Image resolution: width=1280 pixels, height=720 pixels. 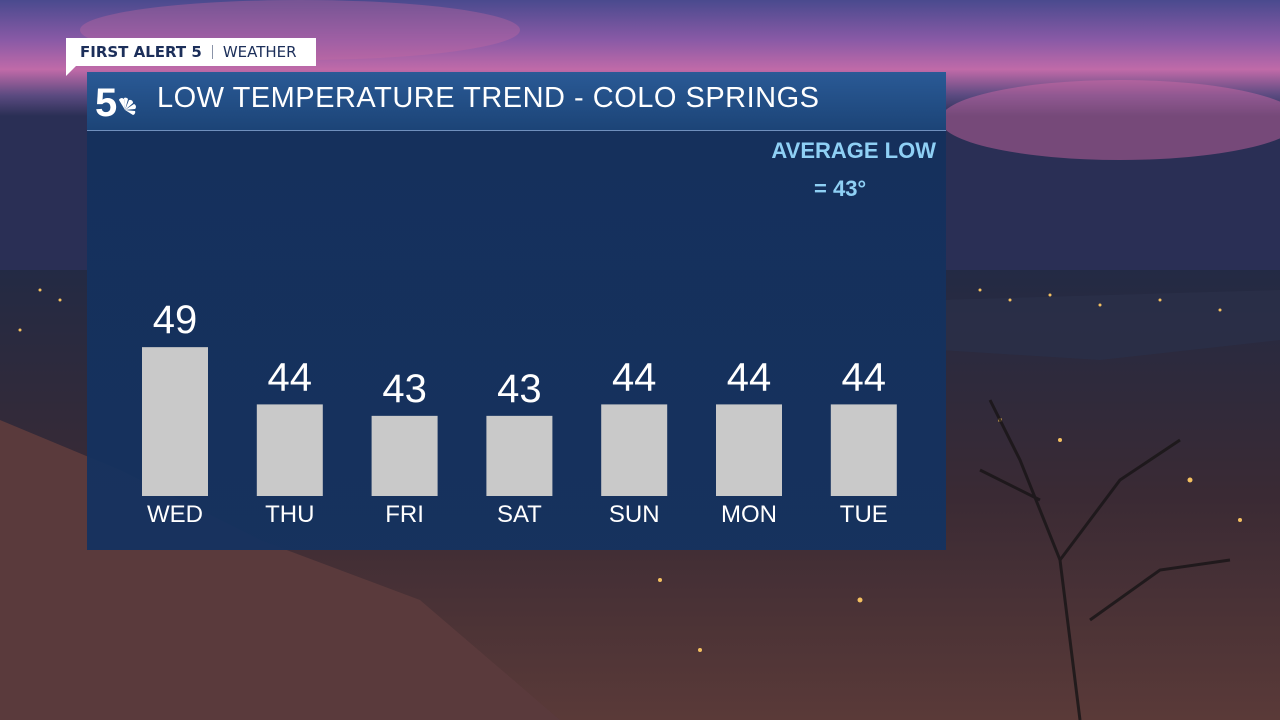 I want to click on category-label-tue: TUE, so click(x=864, y=514).